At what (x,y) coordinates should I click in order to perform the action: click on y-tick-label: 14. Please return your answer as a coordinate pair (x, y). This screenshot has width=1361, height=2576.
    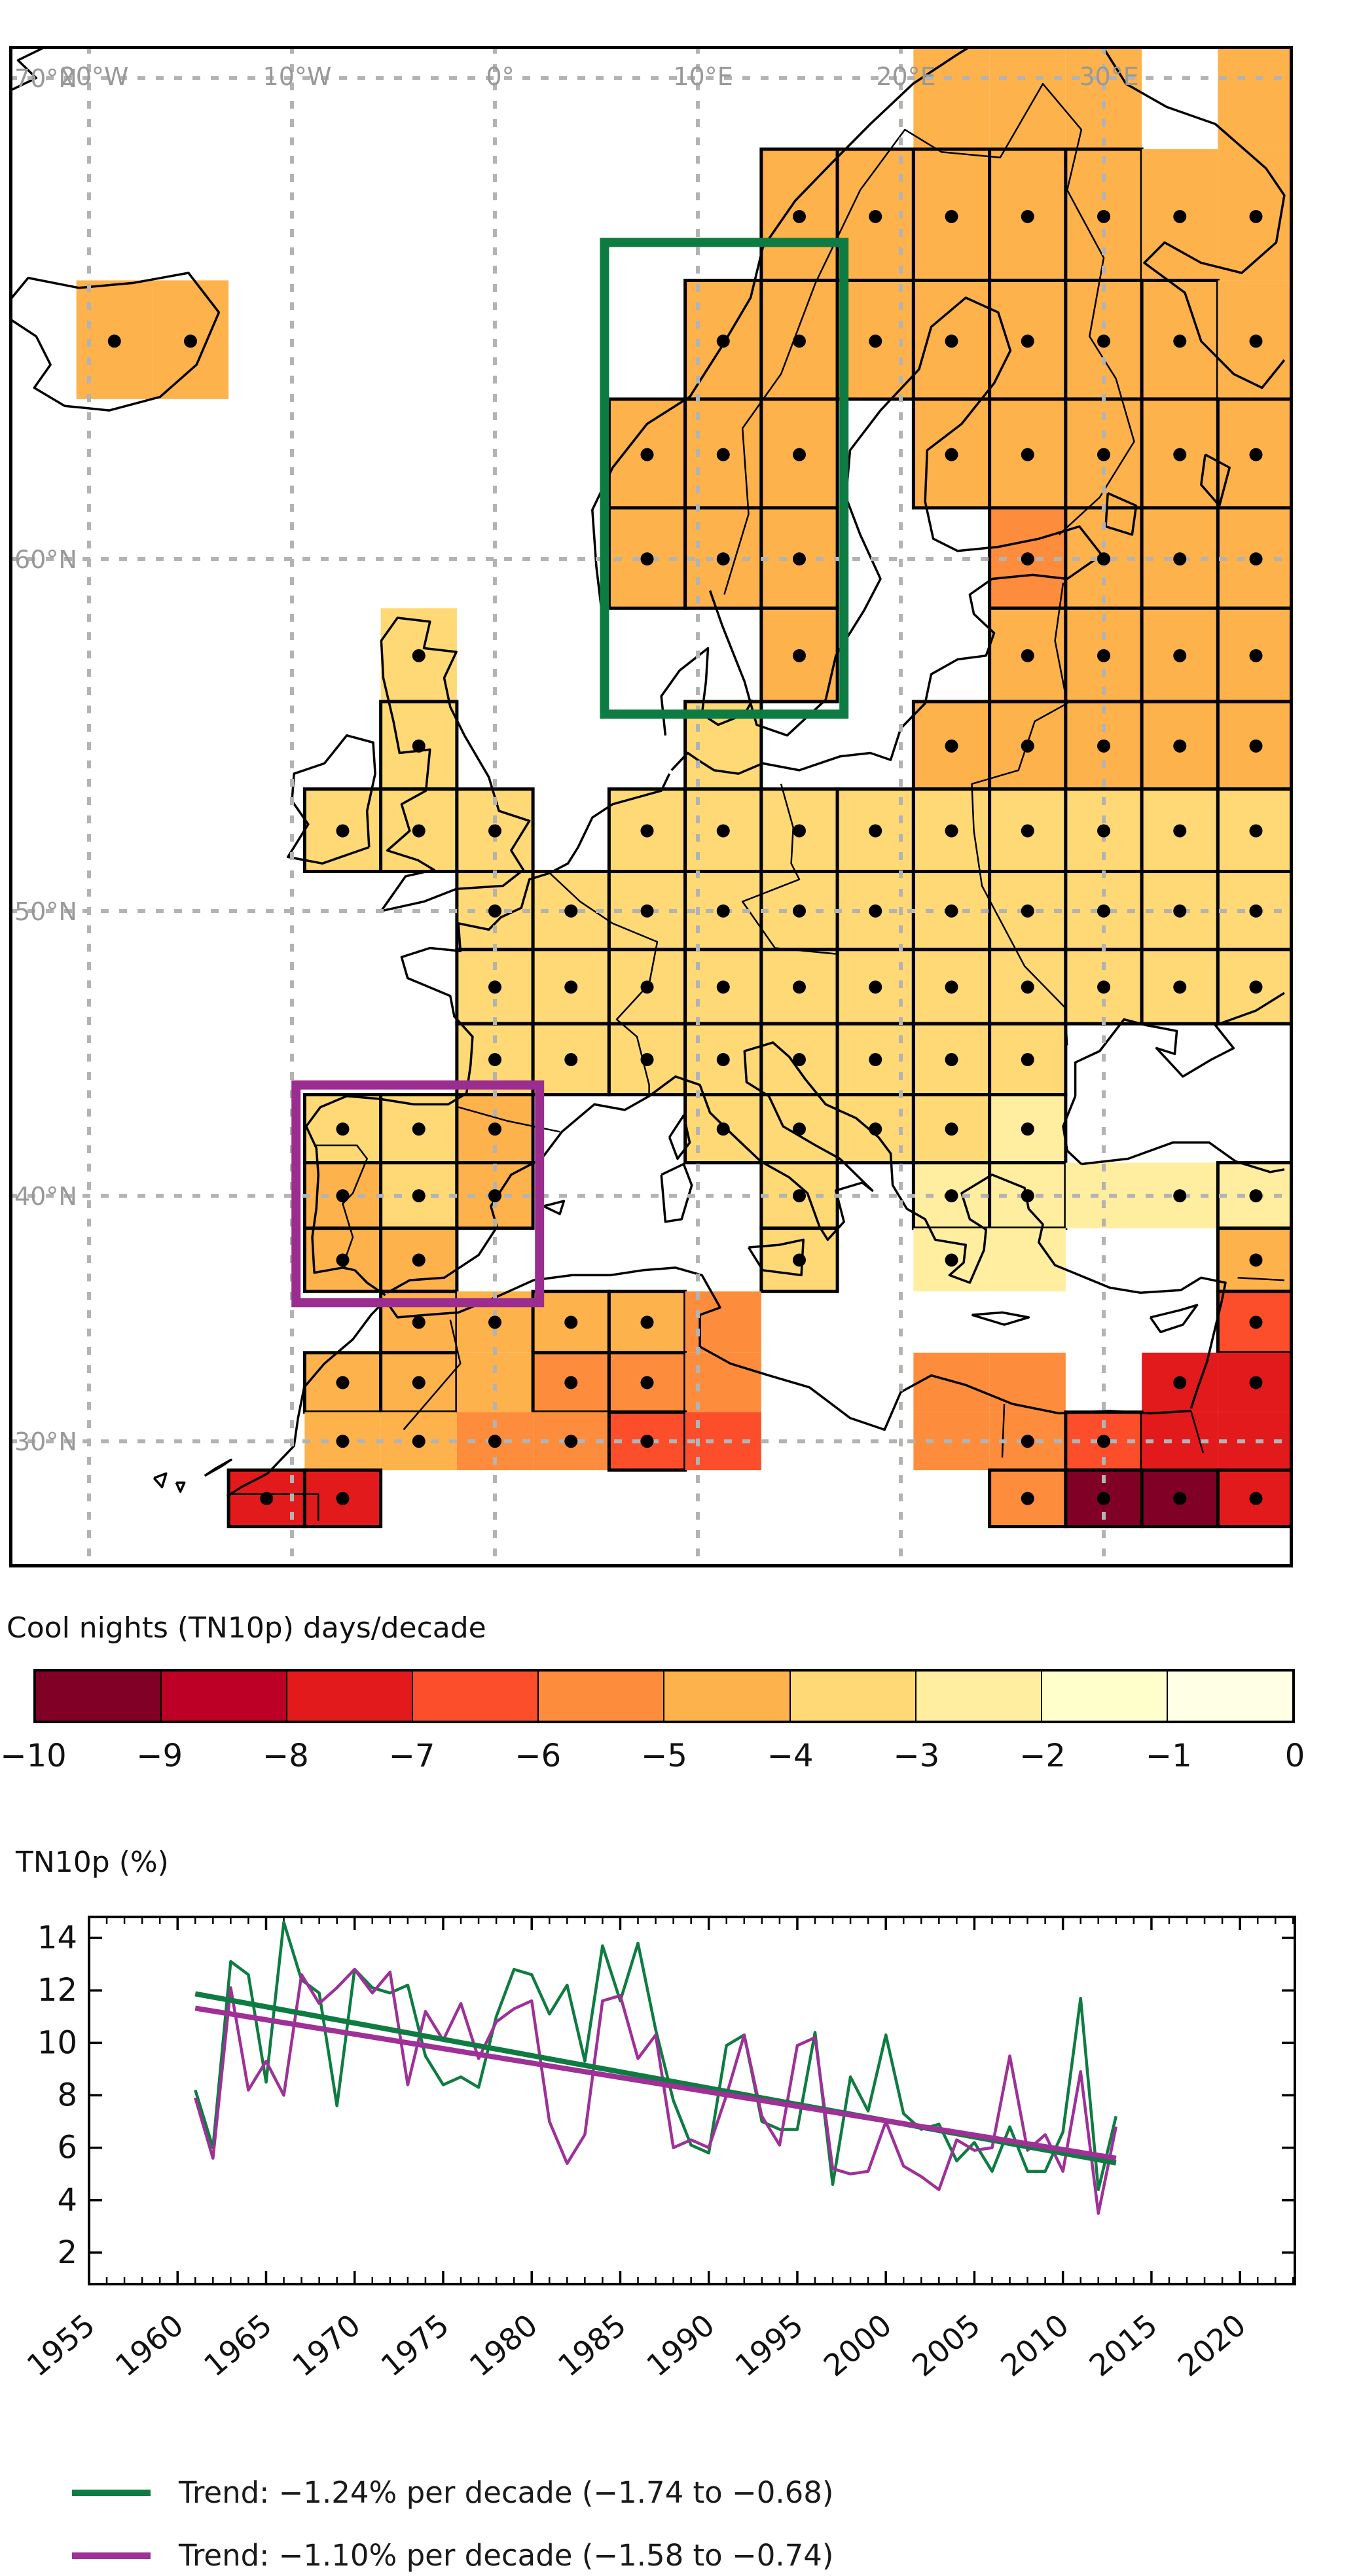
    Looking at the image, I should click on (57, 1938).